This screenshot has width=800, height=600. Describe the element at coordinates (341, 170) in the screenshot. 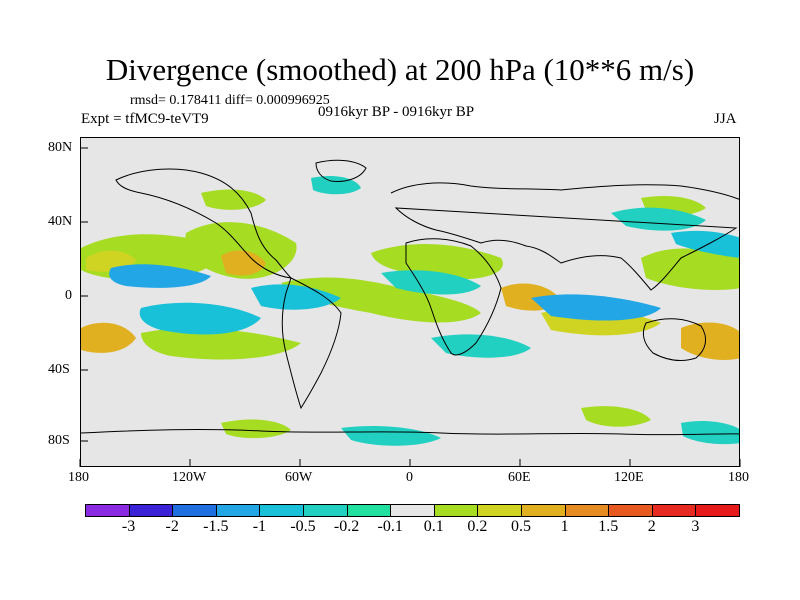

I see `greenland-coastline` at that location.